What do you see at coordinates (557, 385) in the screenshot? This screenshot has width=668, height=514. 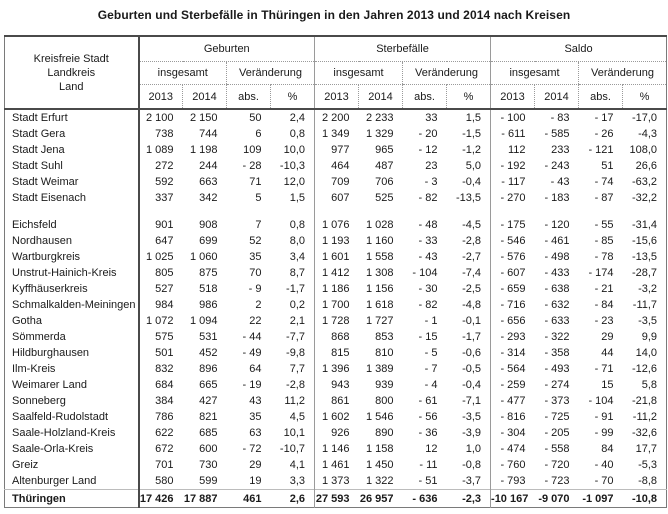 I see `value-cell: - 274` at bounding box center [557, 385].